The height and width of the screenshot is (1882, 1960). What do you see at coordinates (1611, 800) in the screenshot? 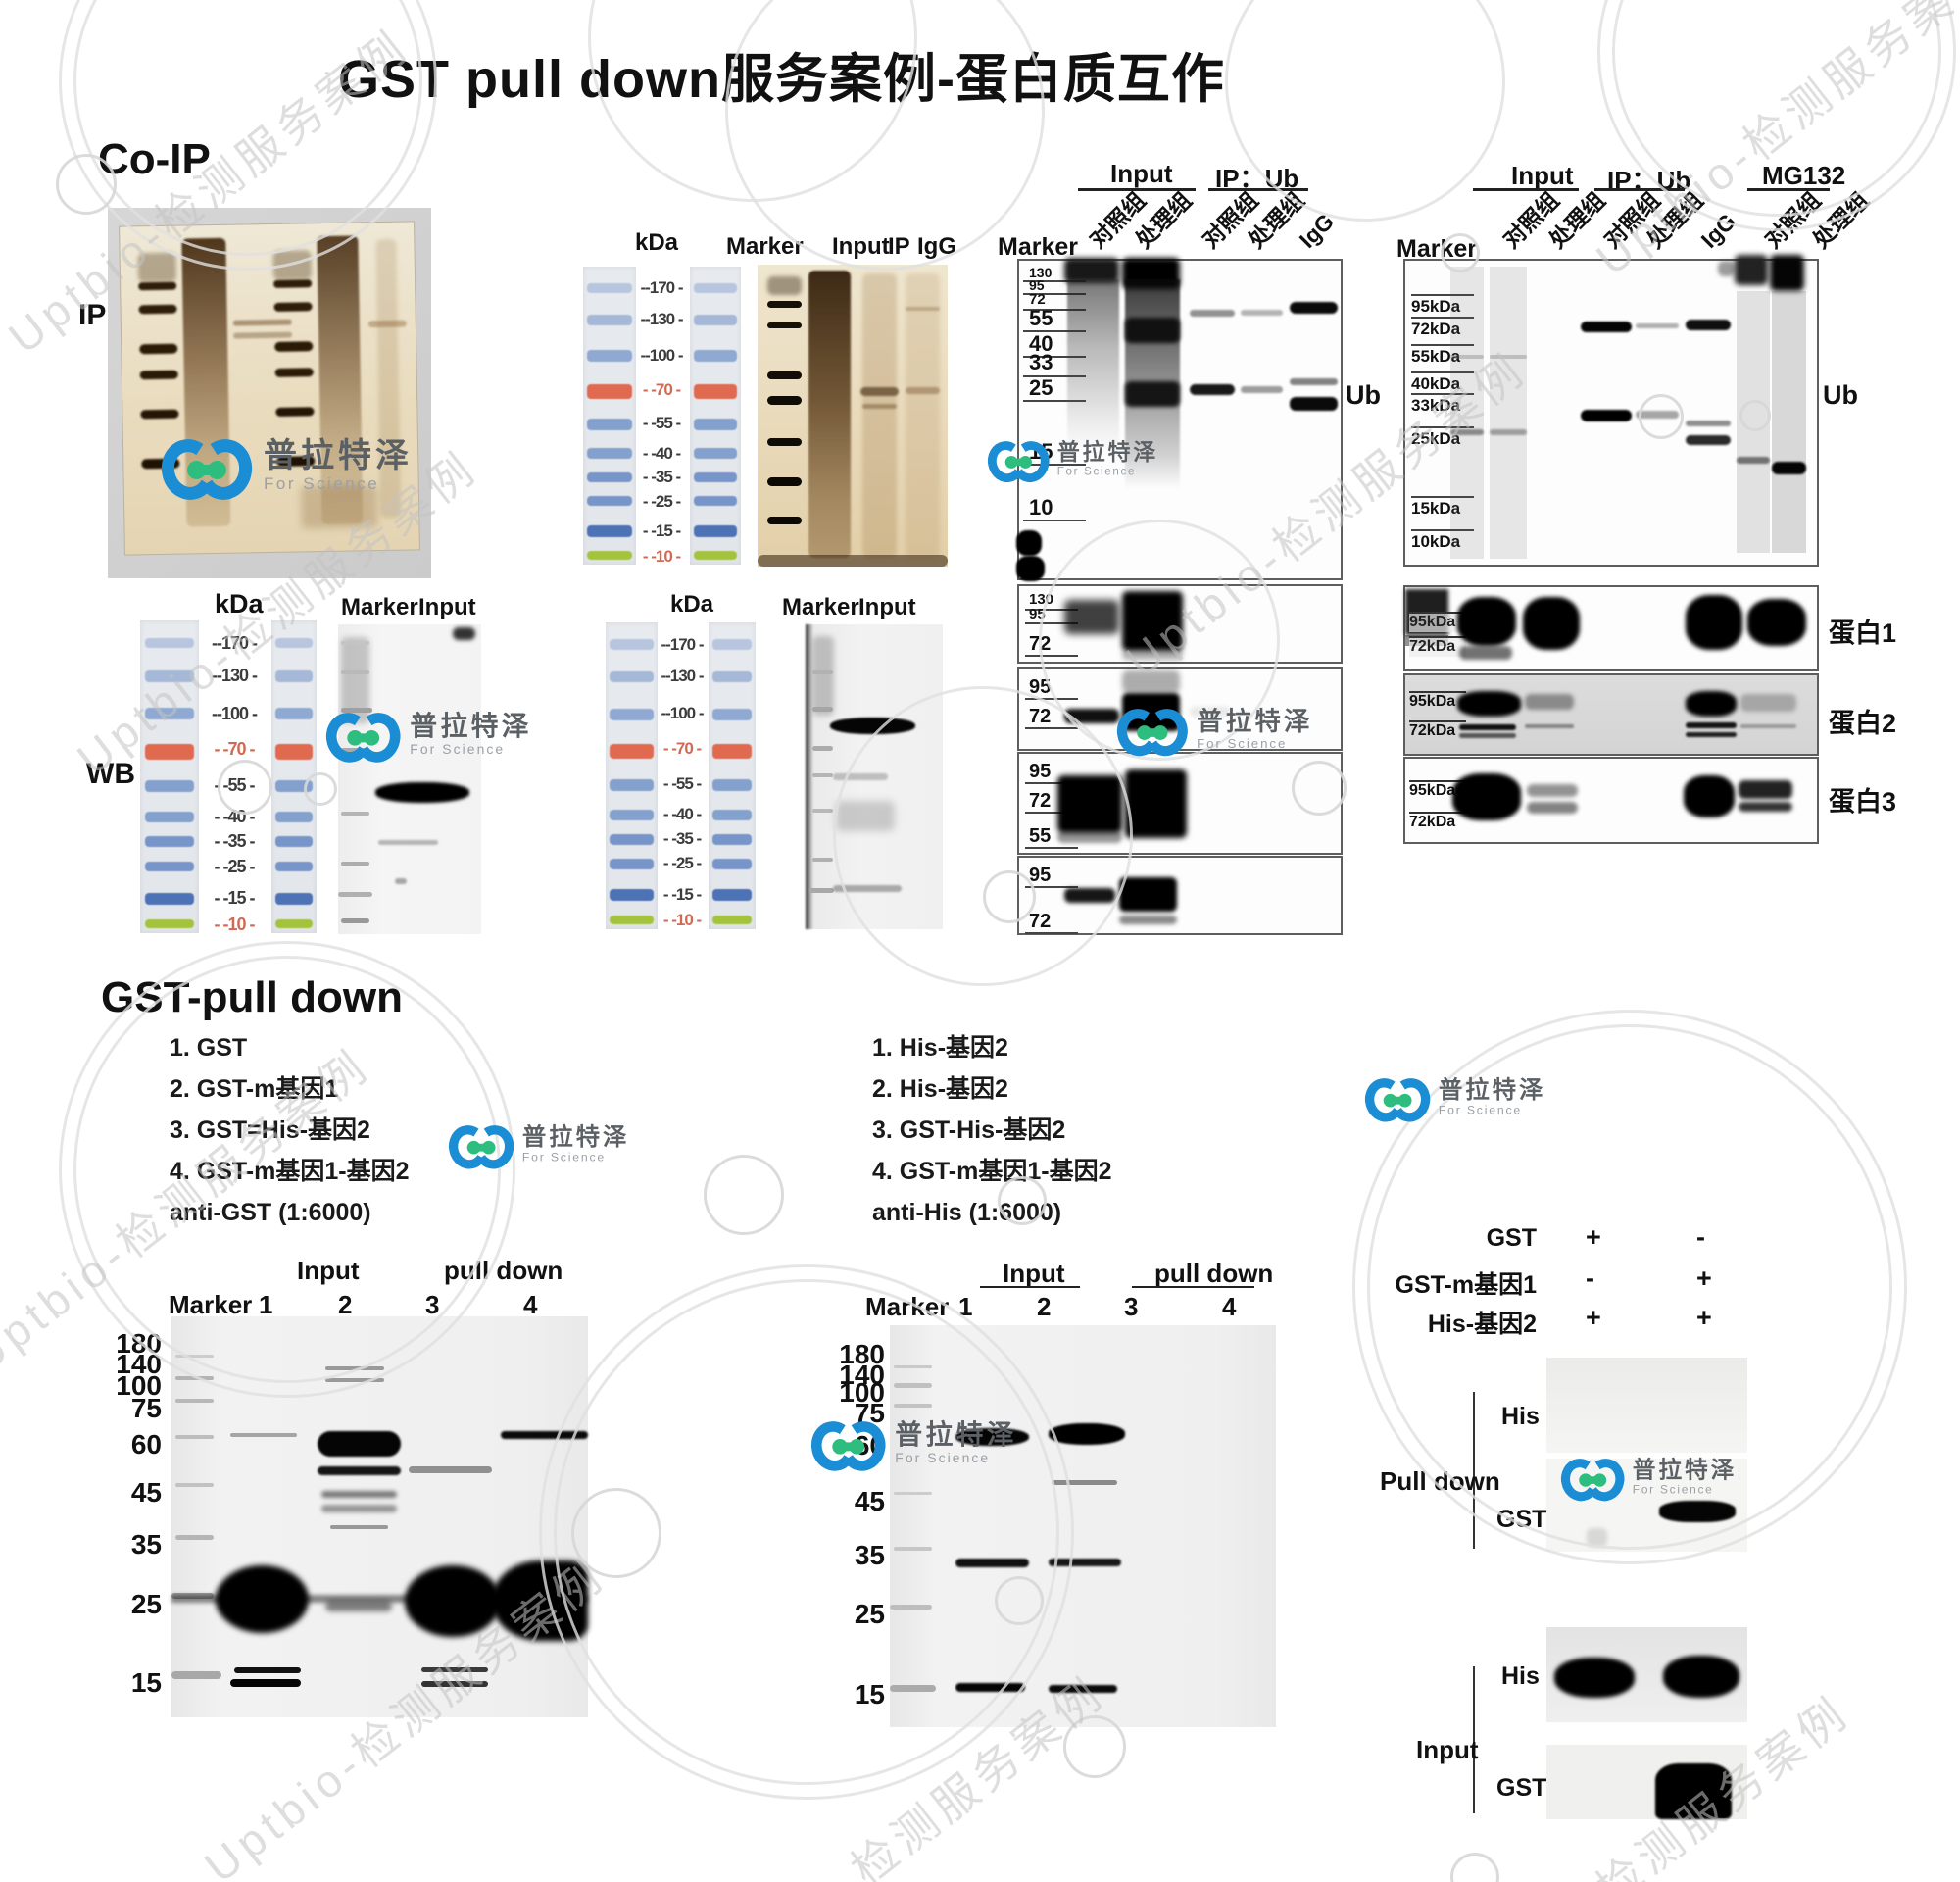
I see `protein3-panel: 95kDa 72kDa` at bounding box center [1611, 800].